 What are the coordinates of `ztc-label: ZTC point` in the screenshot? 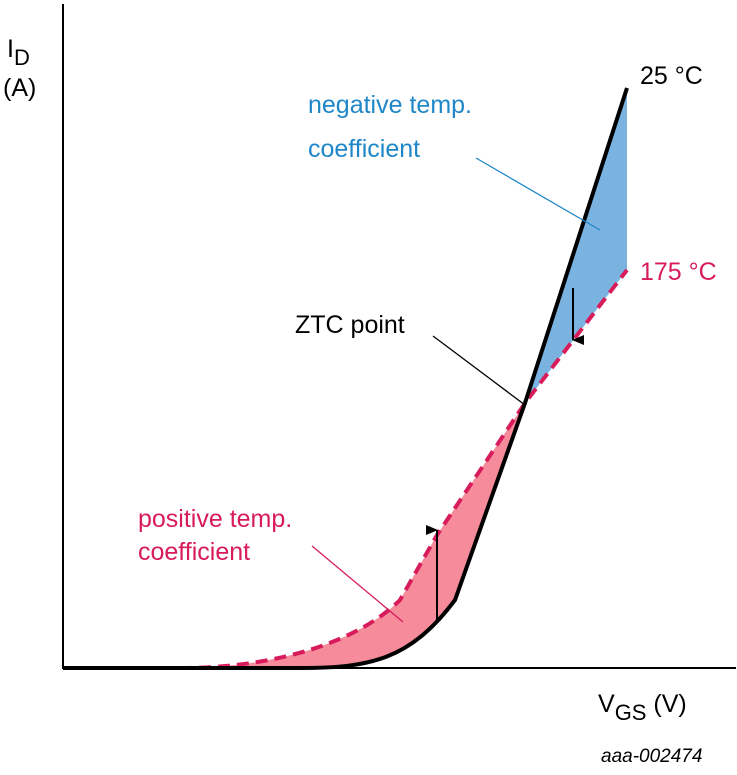 It's located at (350, 325).